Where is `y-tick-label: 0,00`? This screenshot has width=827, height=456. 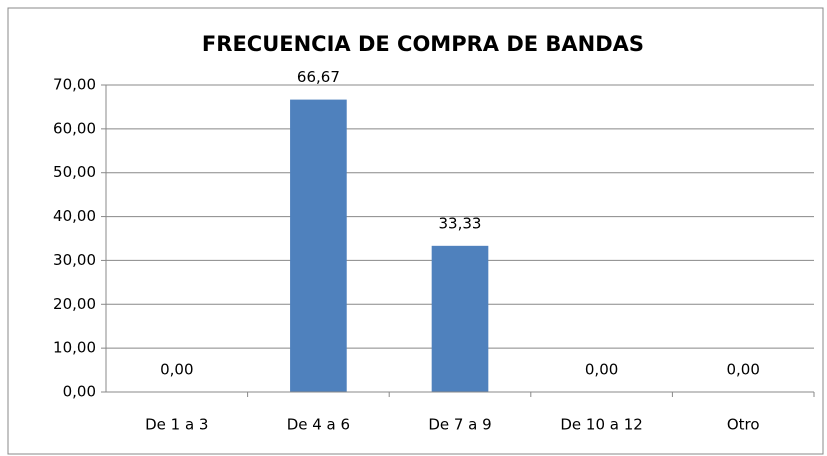 y-tick-label: 0,00 is located at coordinates (79, 392).